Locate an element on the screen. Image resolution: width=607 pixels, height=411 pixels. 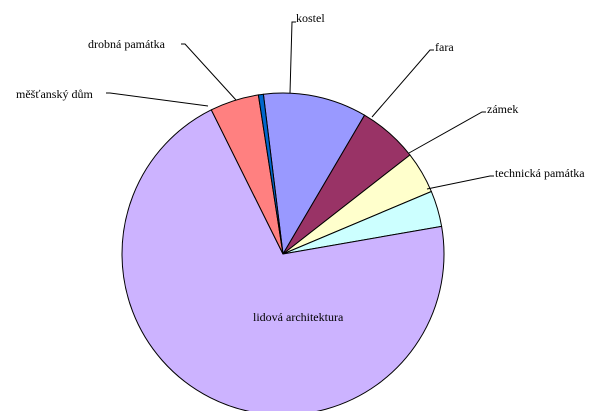
pie-slice-drobná-památka is located at coordinates (270, 174).